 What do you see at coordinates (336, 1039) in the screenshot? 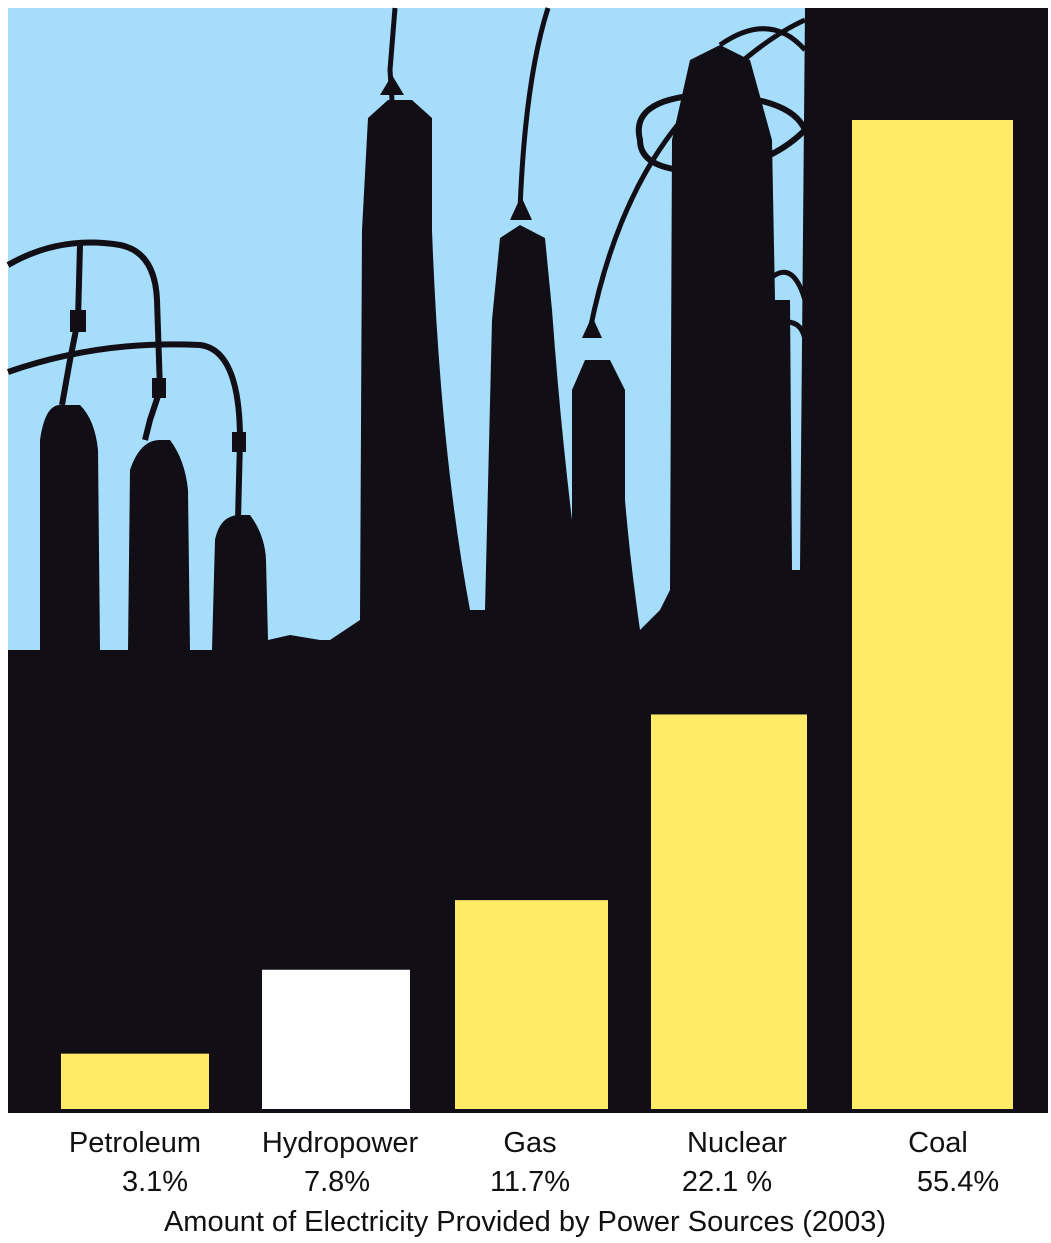
I see `bar-hydropower` at bounding box center [336, 1039].